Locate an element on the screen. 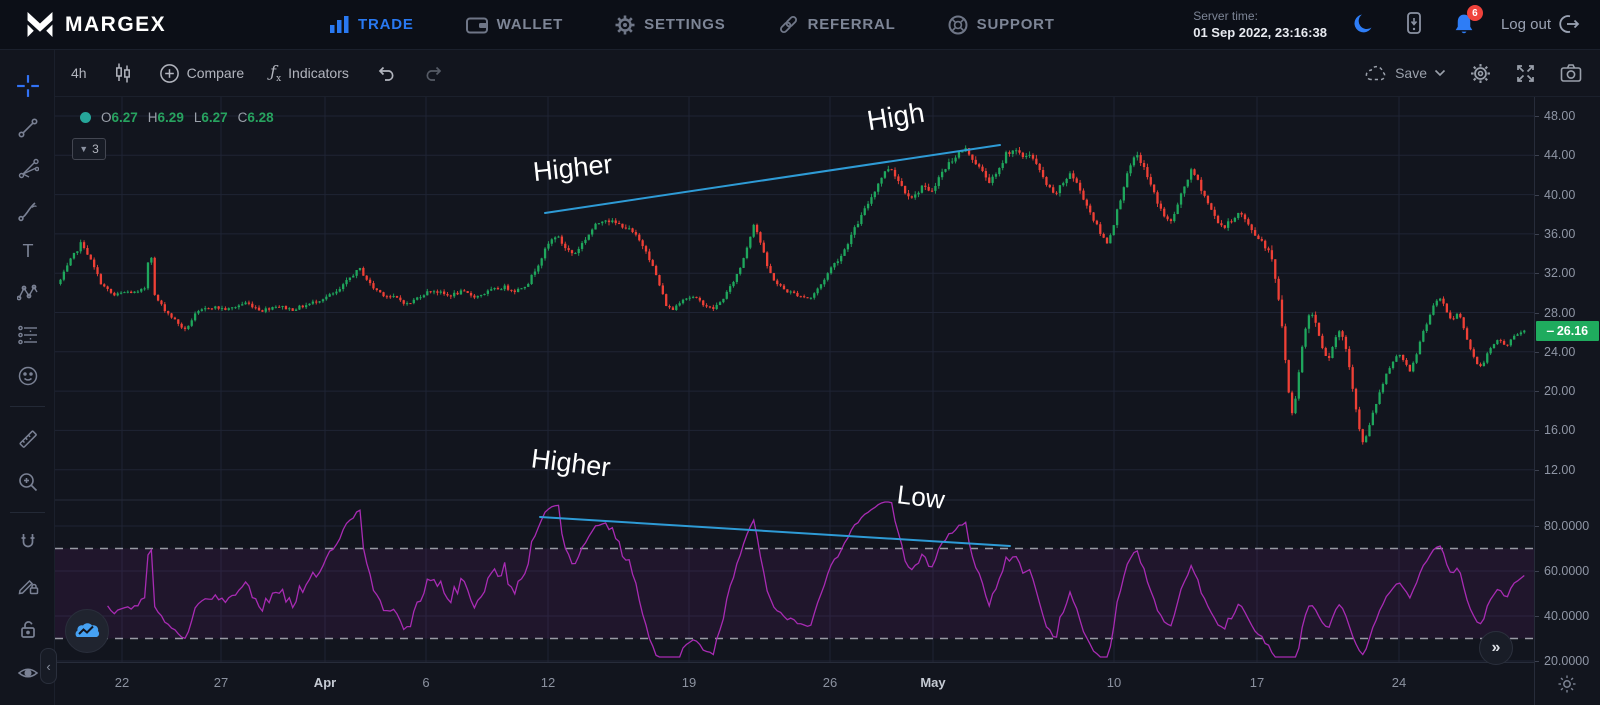  camera-icon is located at coordinates (1571, 73).